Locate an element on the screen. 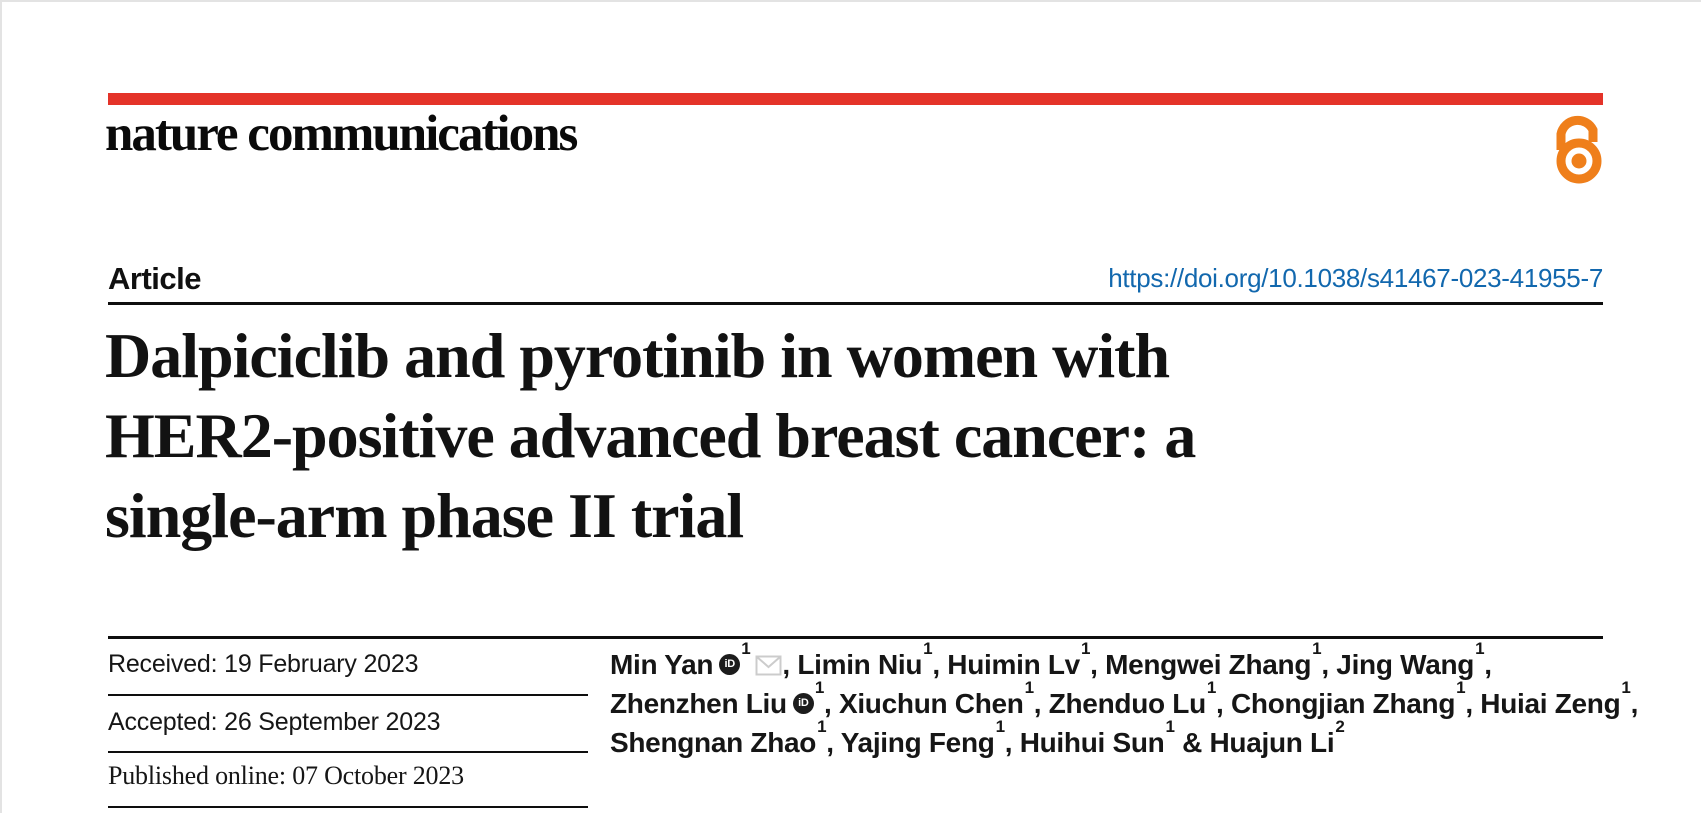  author-name: Min Yan iD1 is located at coordinates (696, 660).